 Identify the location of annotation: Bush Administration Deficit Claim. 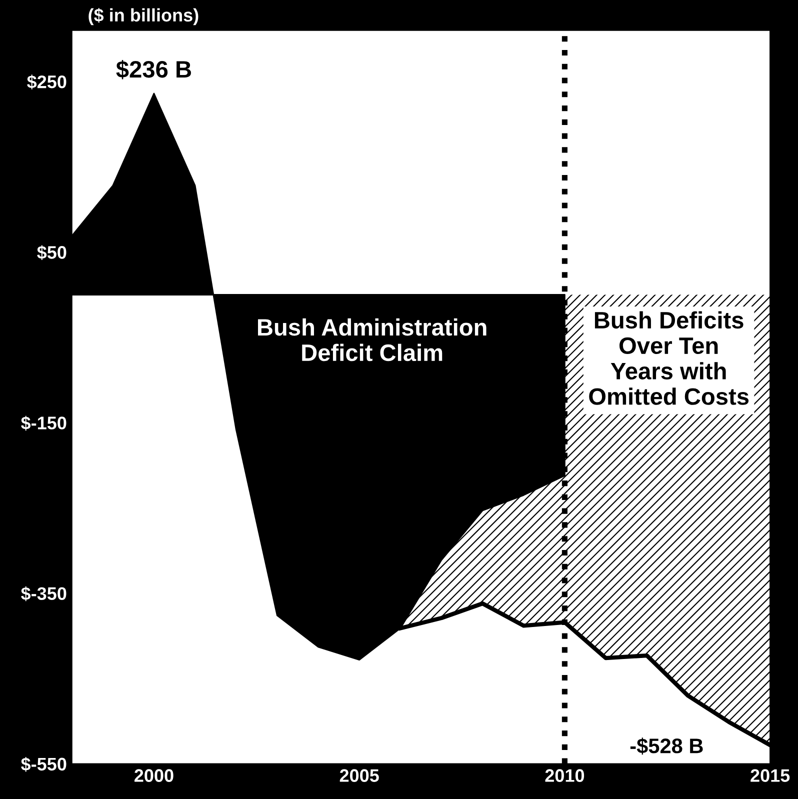
(372, 340).